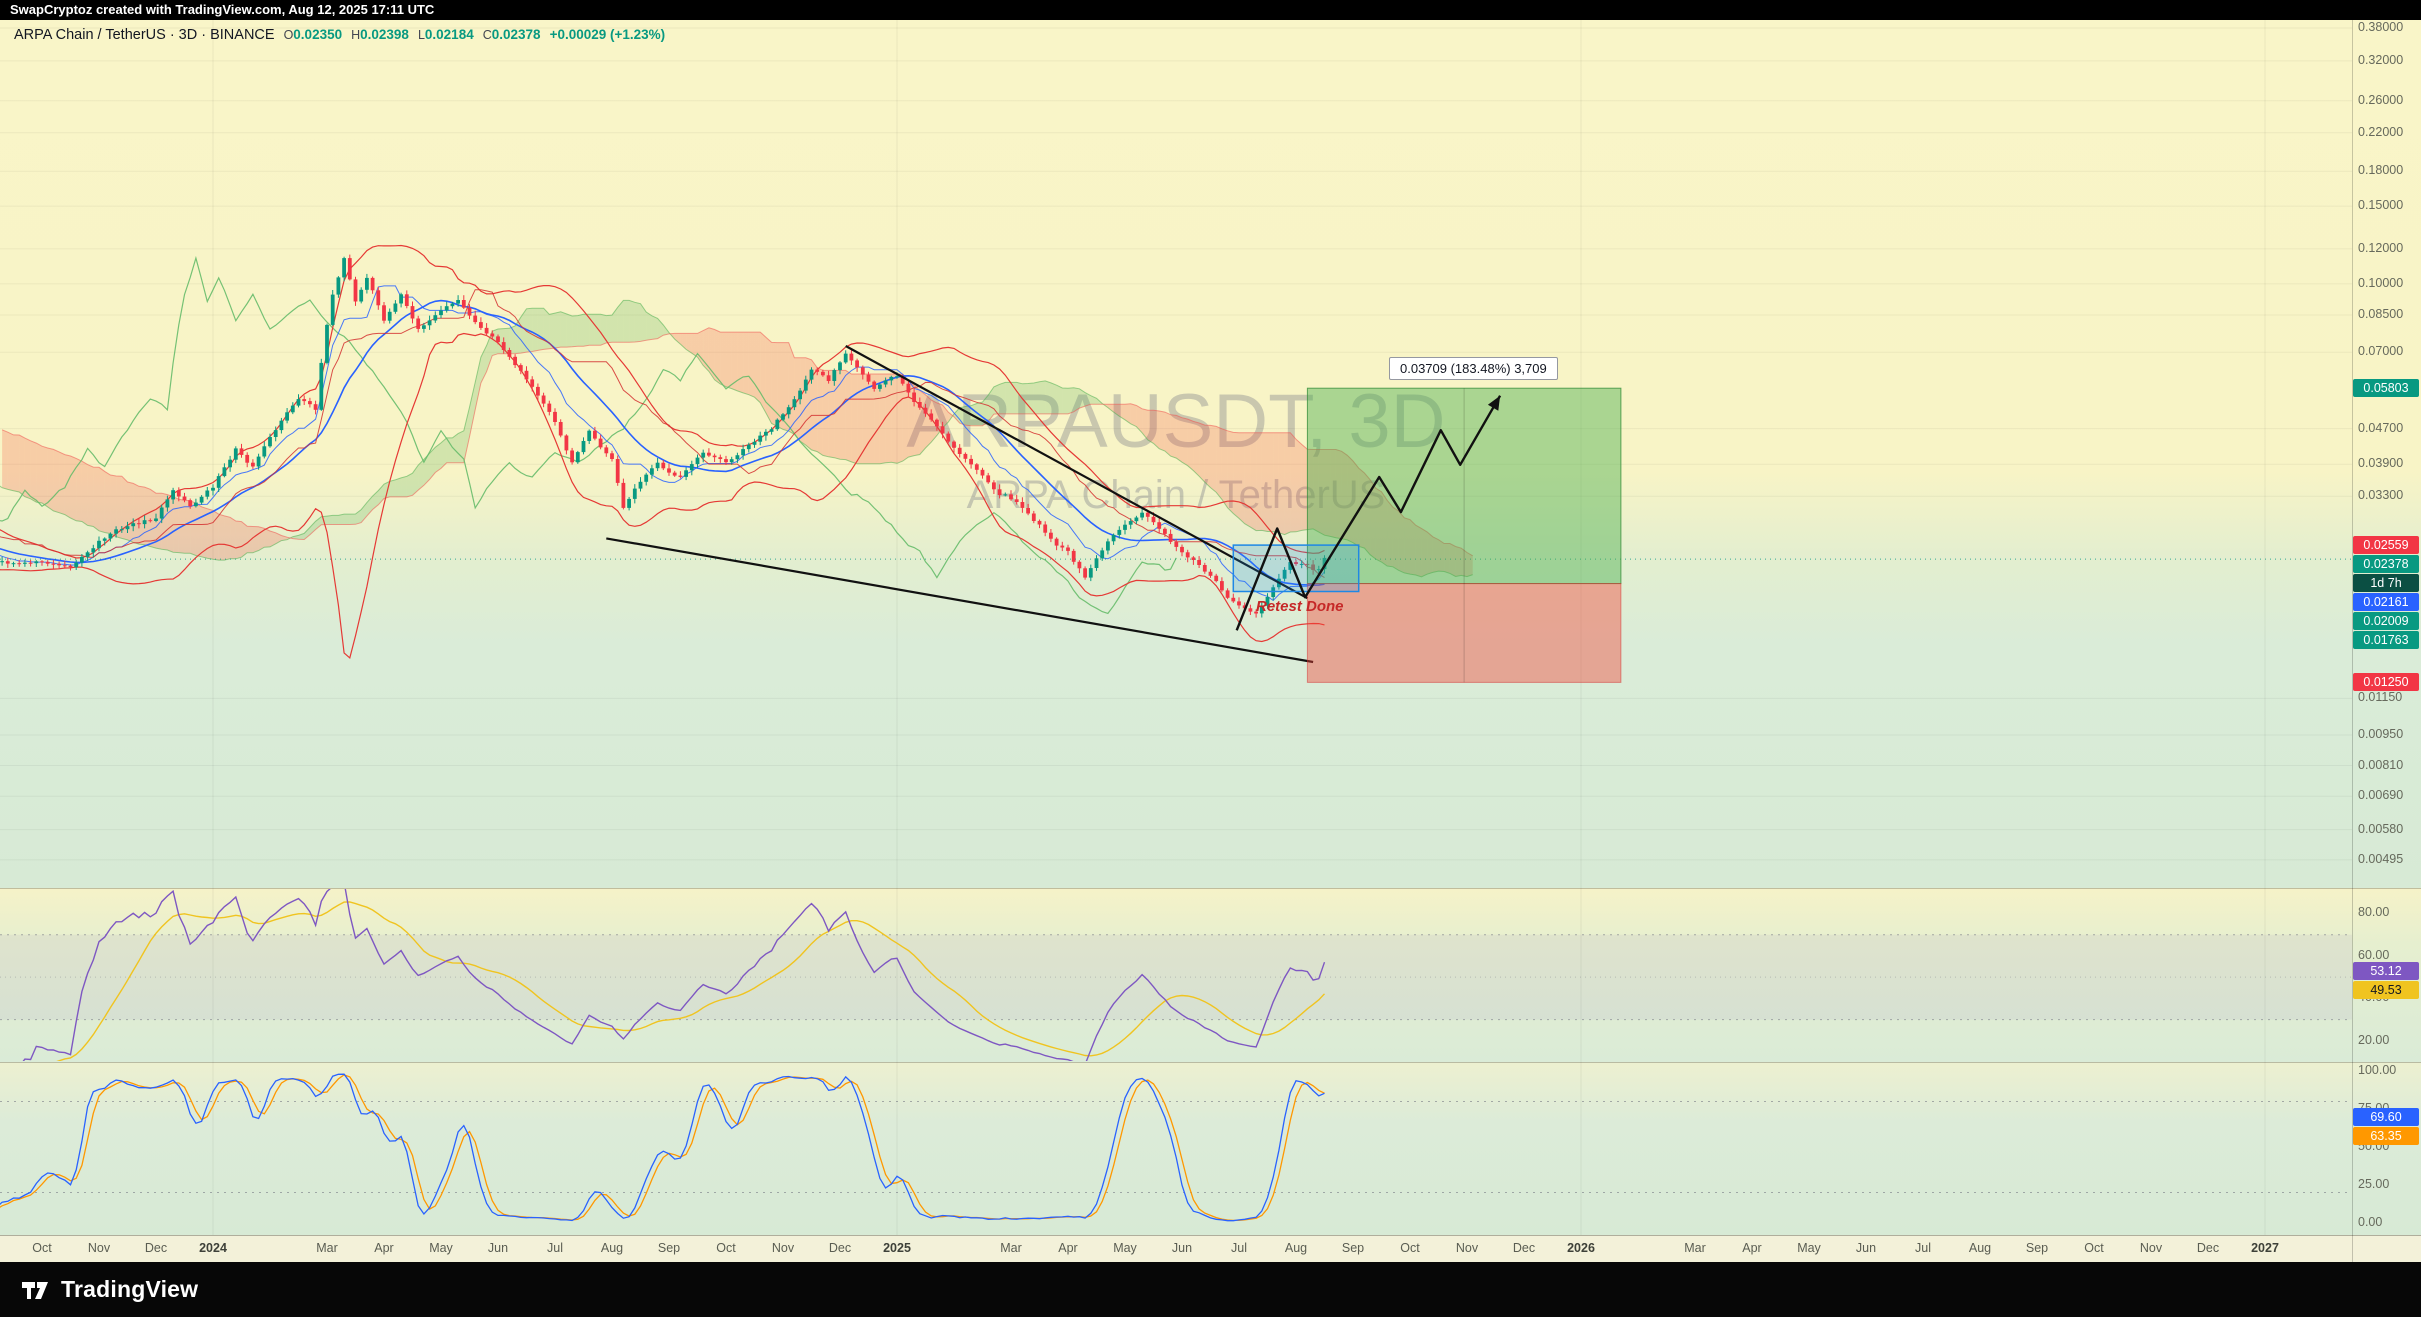 This screenshot has width=2421, height=1317. I want to click on ohlc-high: H0.02398, so click(380, 35).